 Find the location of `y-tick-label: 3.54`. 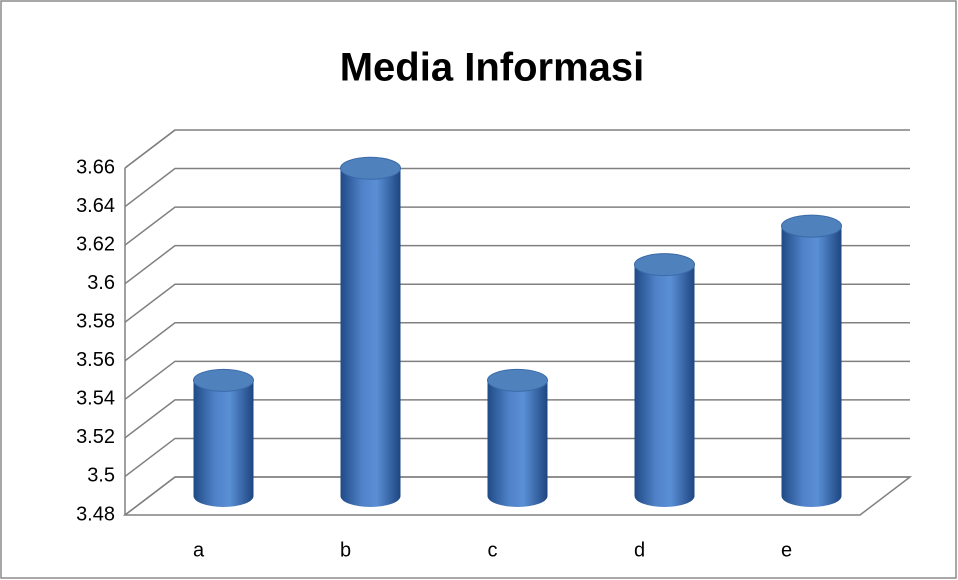

y-tick-label: 3.54 is located at coordinates (95, 399).